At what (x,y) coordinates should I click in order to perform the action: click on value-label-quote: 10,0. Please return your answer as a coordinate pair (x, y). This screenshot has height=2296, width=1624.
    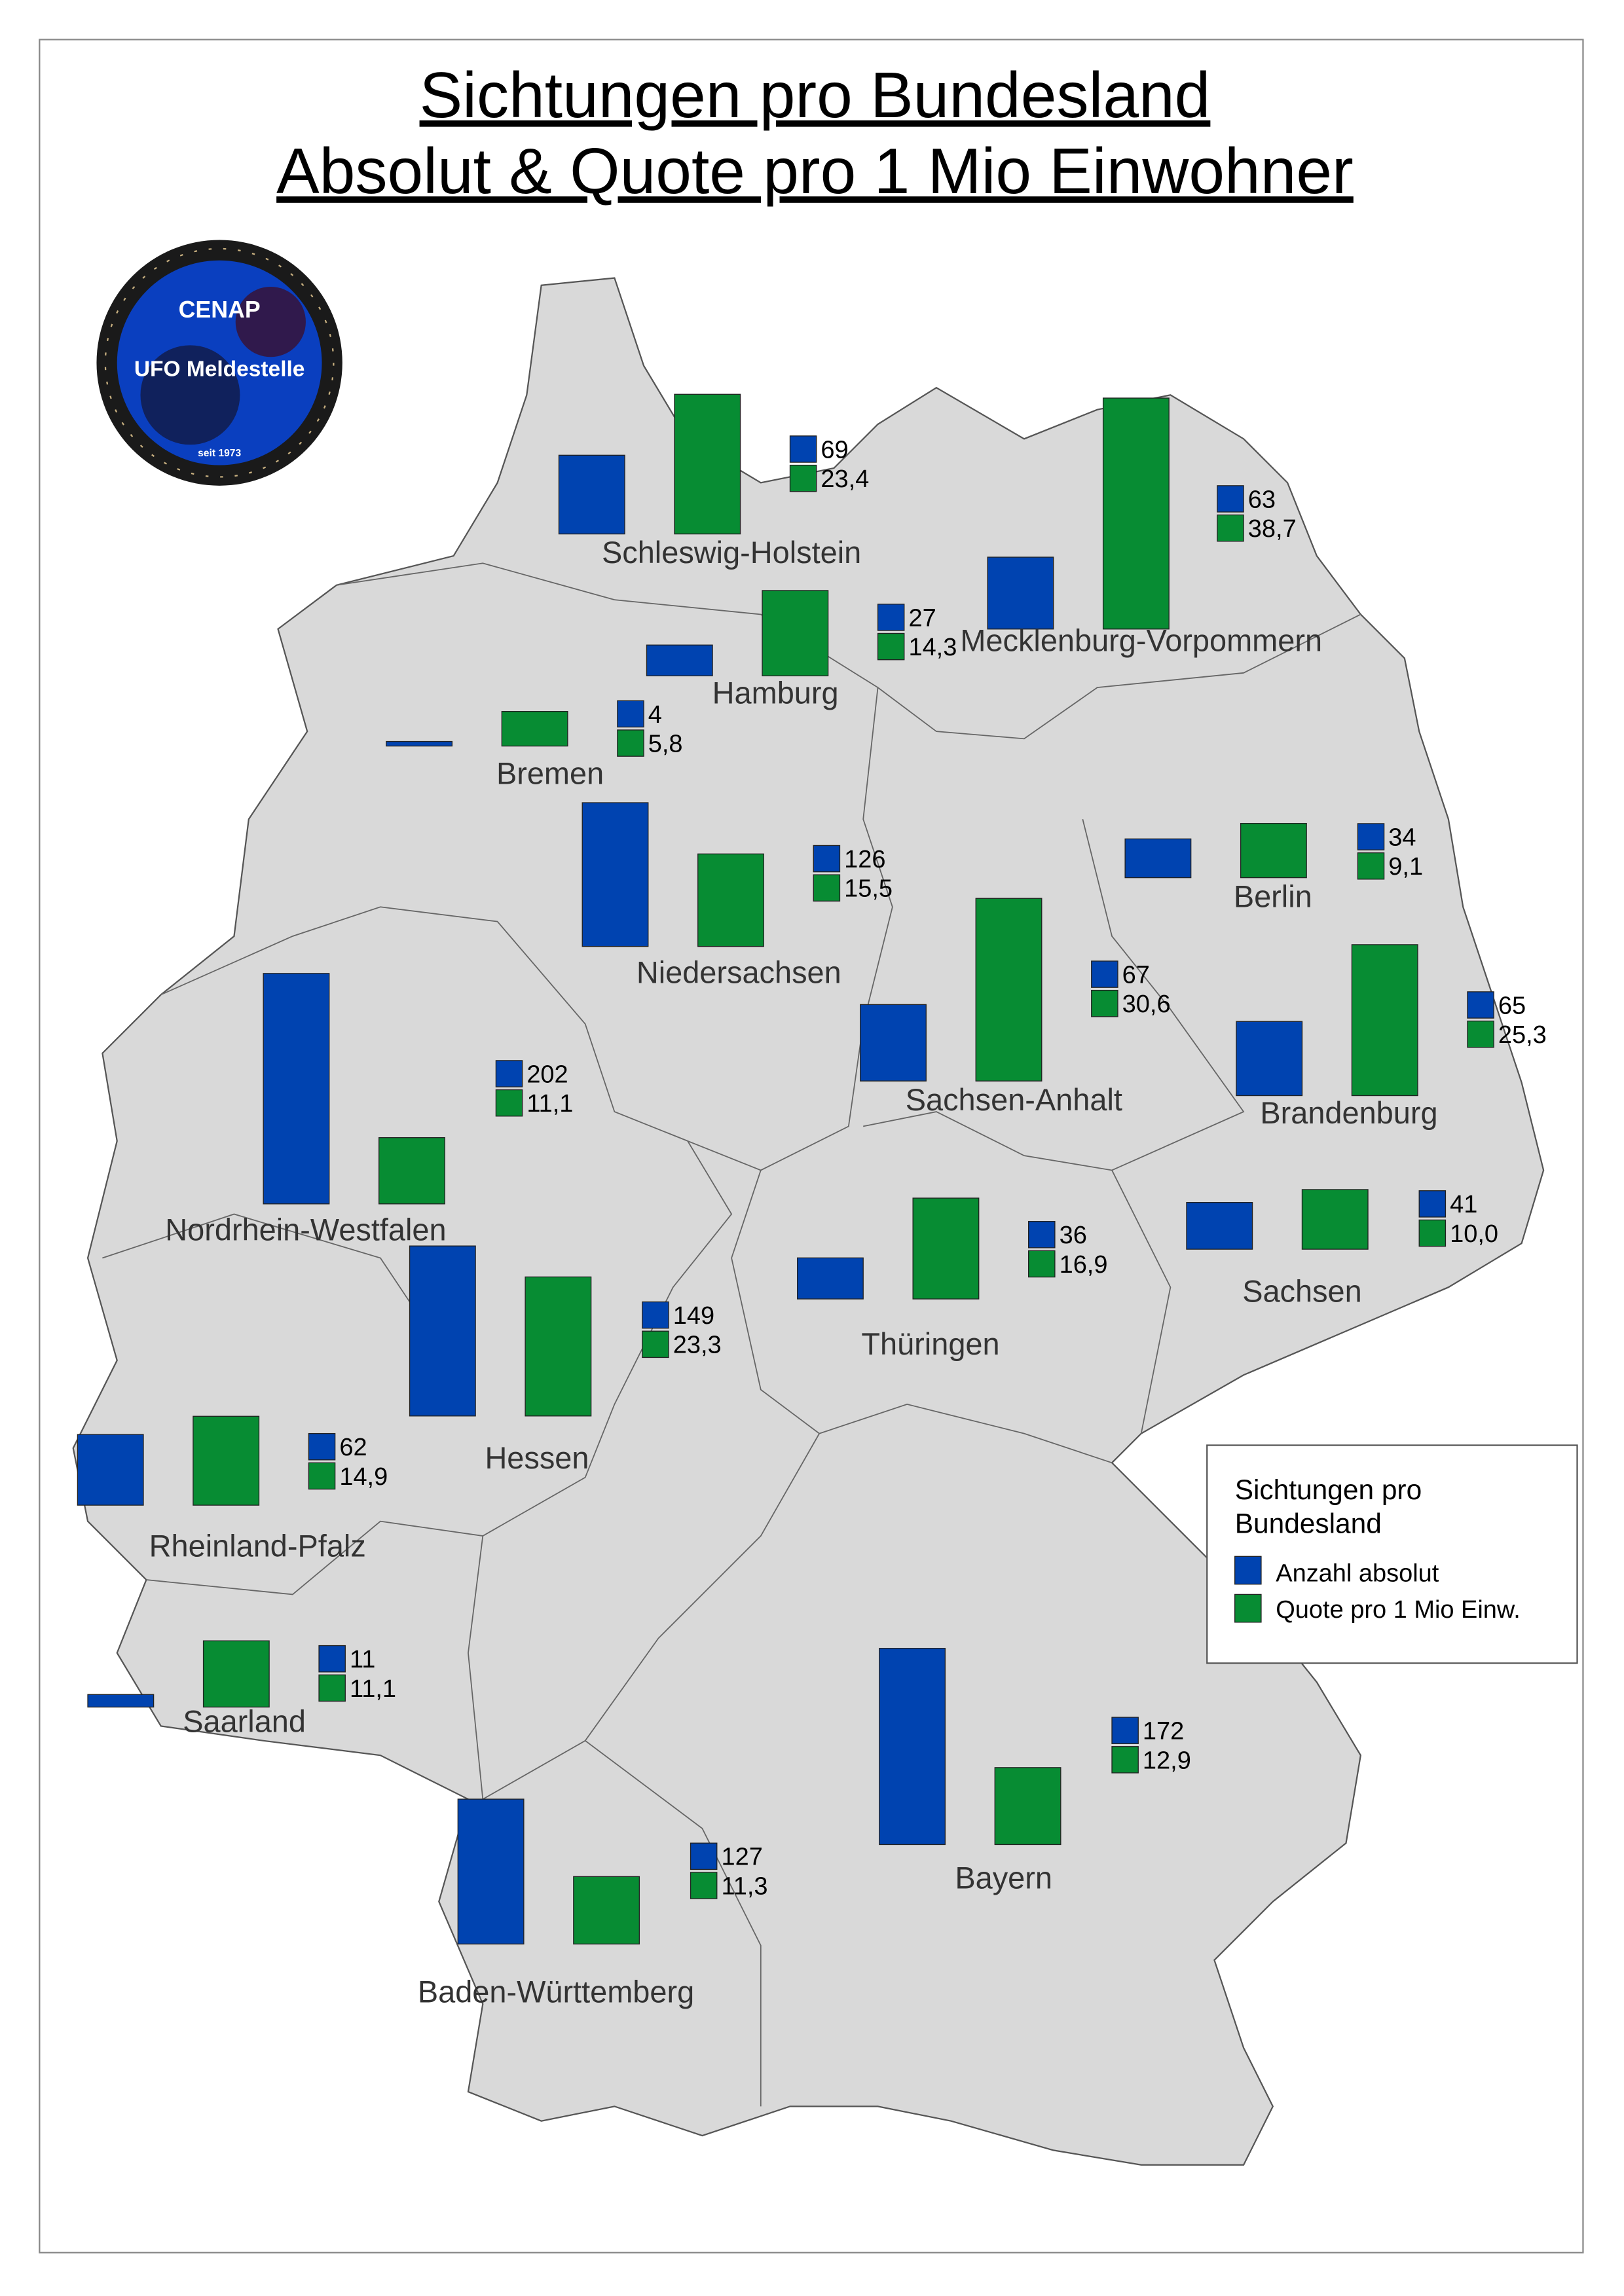
    Looking at the image, I should click on (1474, 1234).